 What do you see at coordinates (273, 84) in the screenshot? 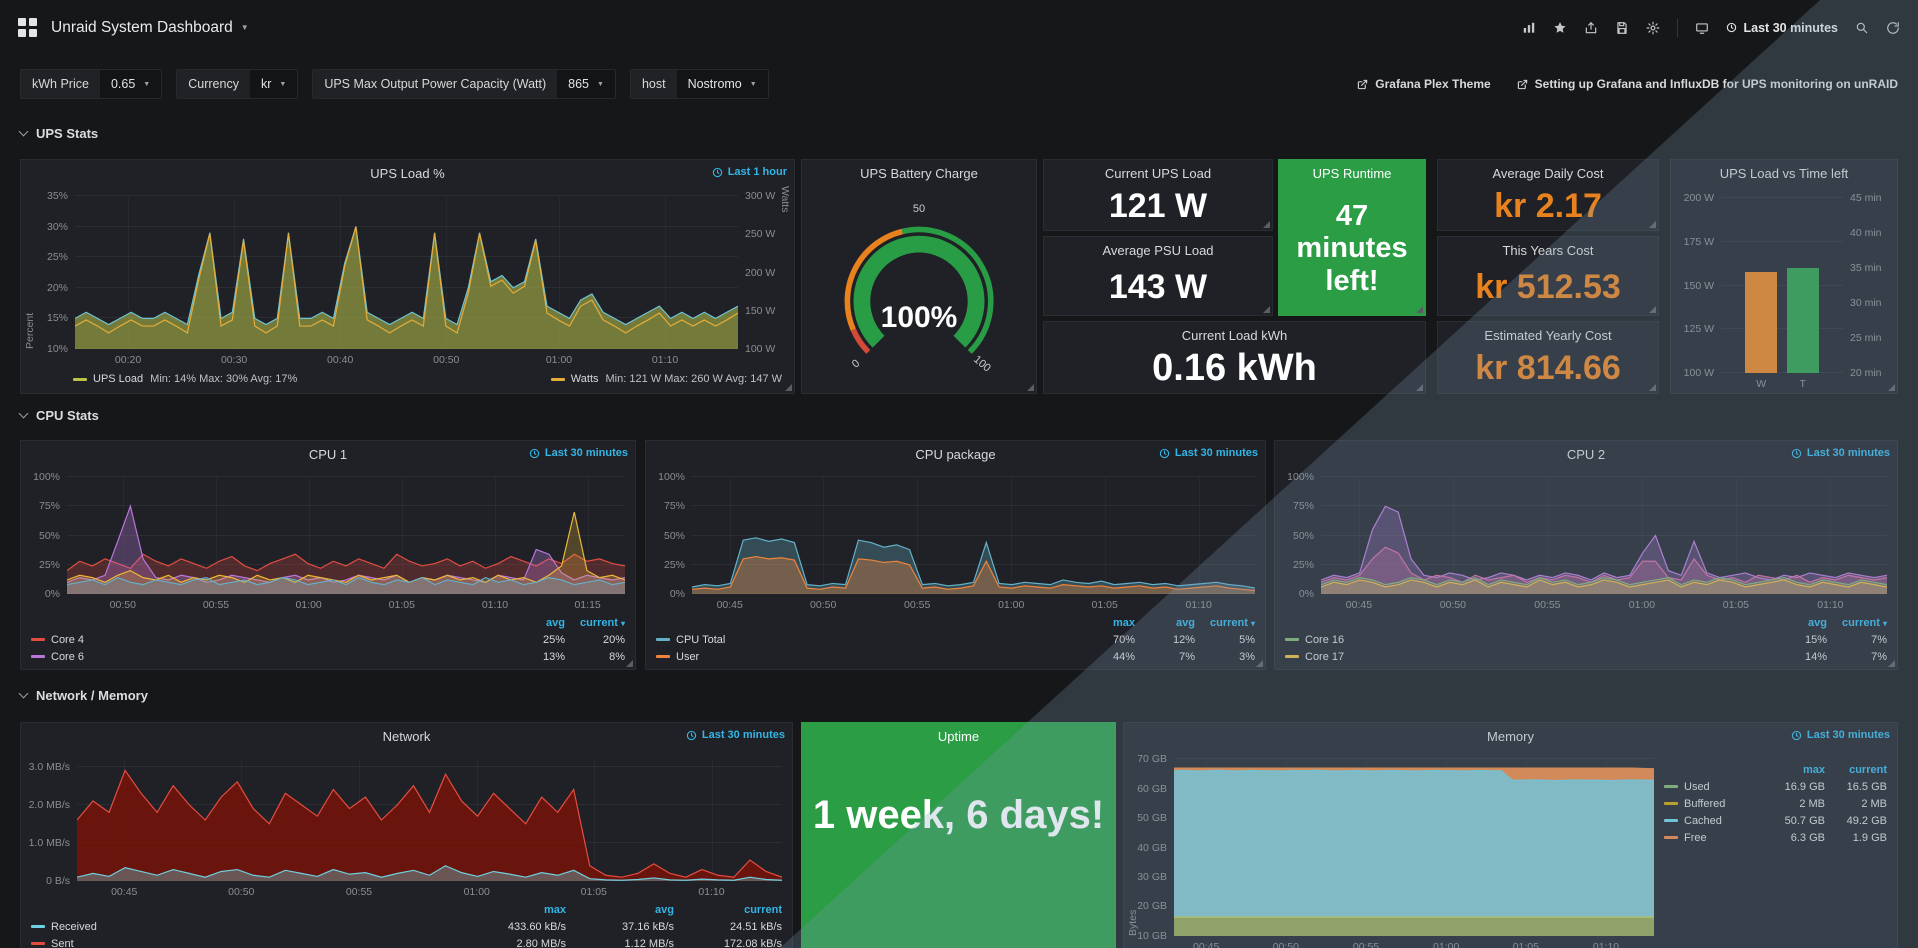
I see `variable-value-dropdown: kr ▼` at bounding box center [273, 84].